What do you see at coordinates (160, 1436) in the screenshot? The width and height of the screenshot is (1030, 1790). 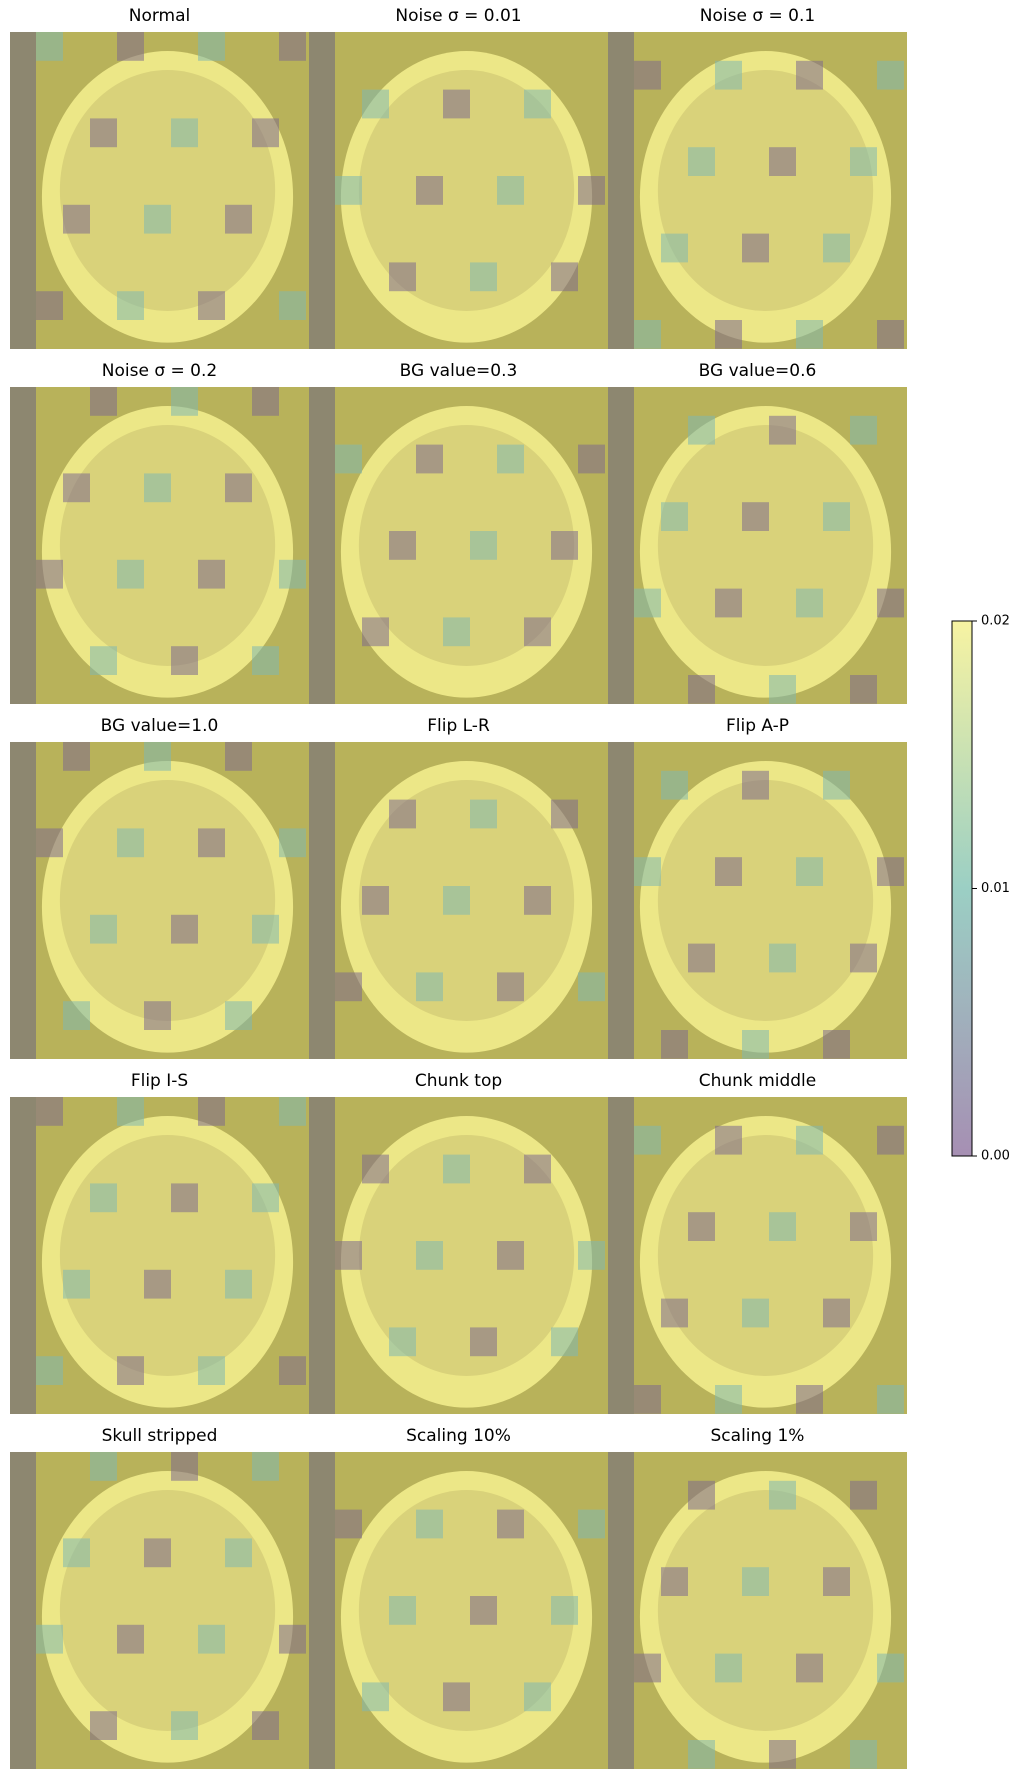 I see `panel-title: Skull stripped` at bounding box center [160, 1436].